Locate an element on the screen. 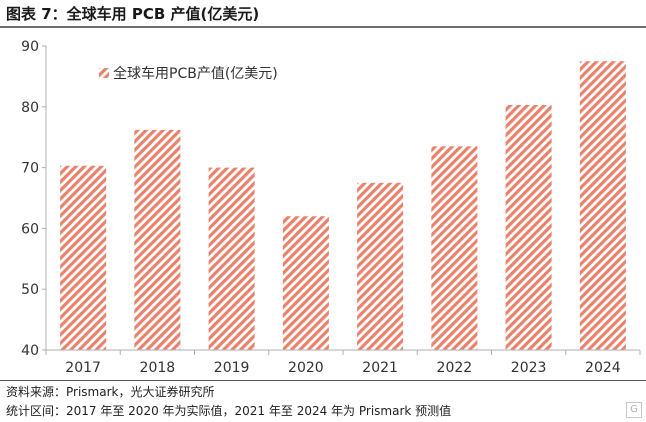  x-tick-label: 2024 is located at coordinates (603, 368).